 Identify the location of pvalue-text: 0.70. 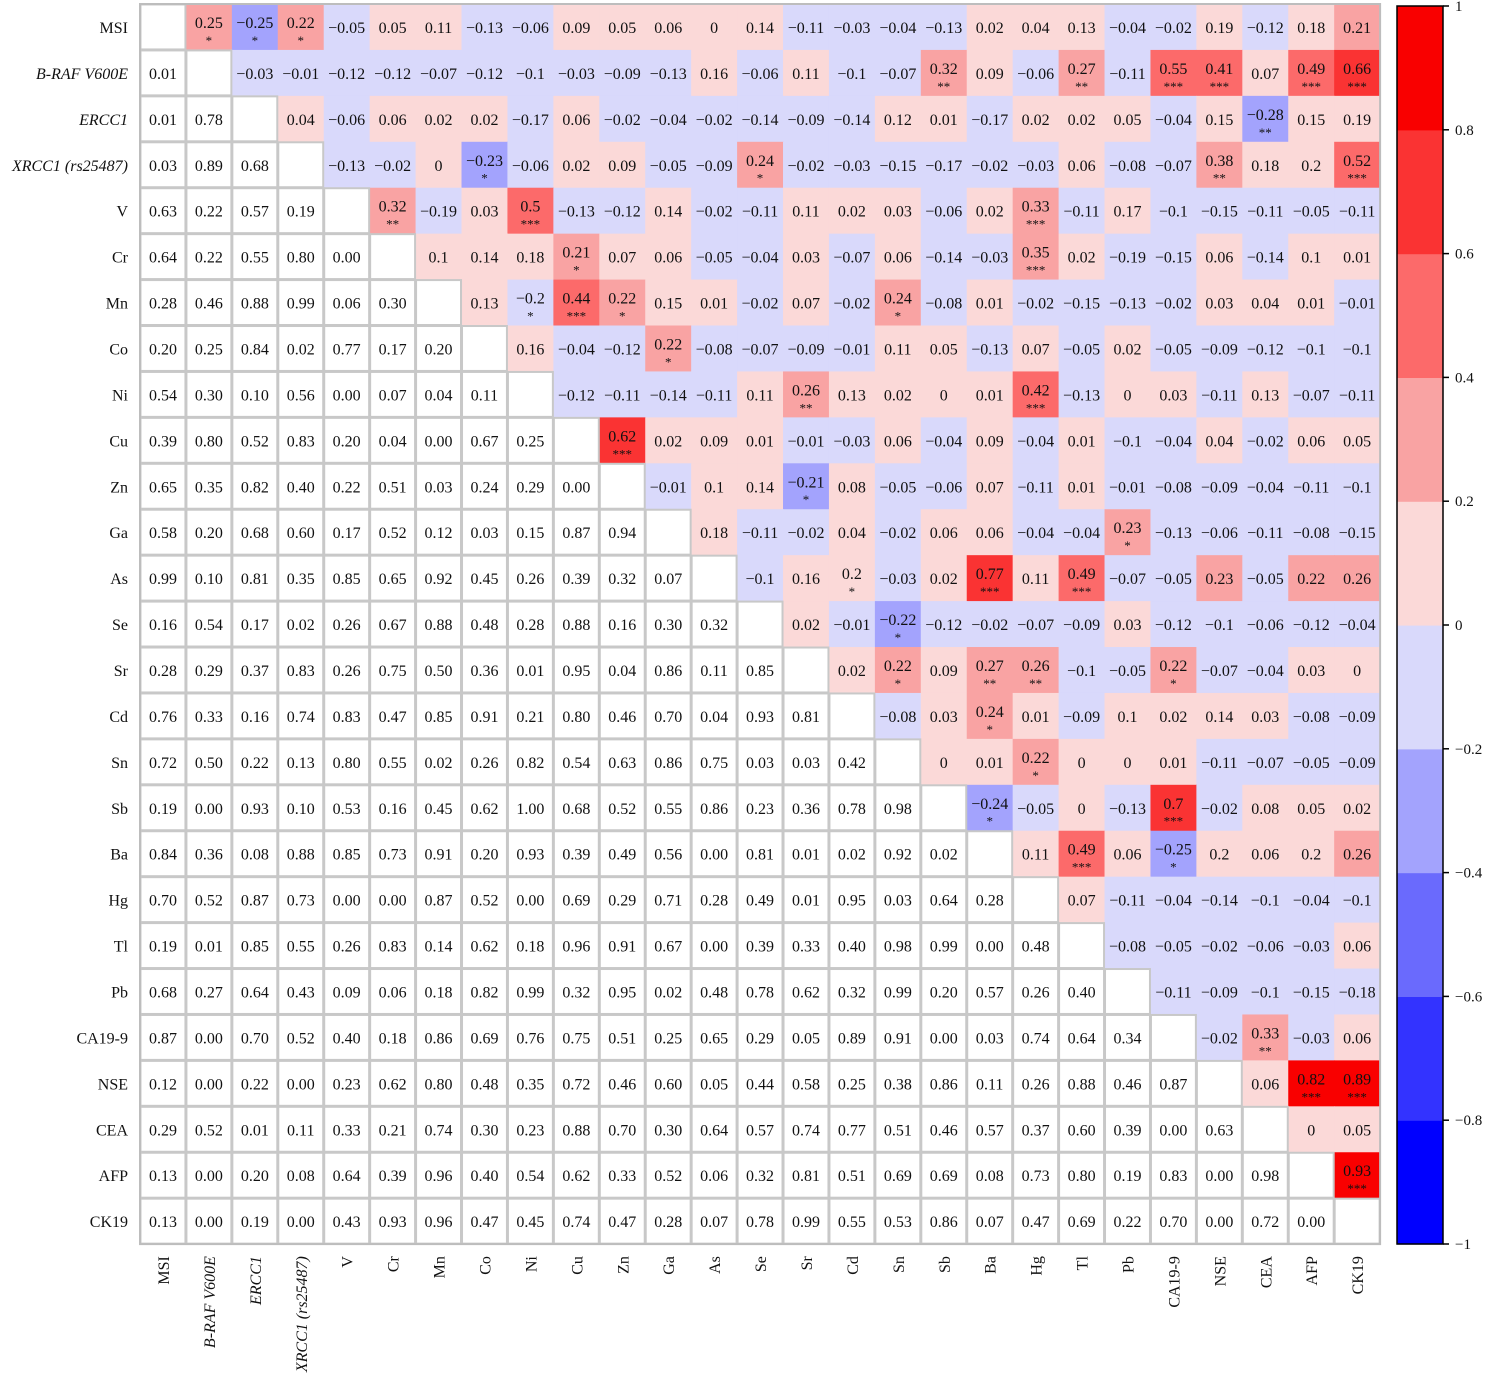
(255, 1038).